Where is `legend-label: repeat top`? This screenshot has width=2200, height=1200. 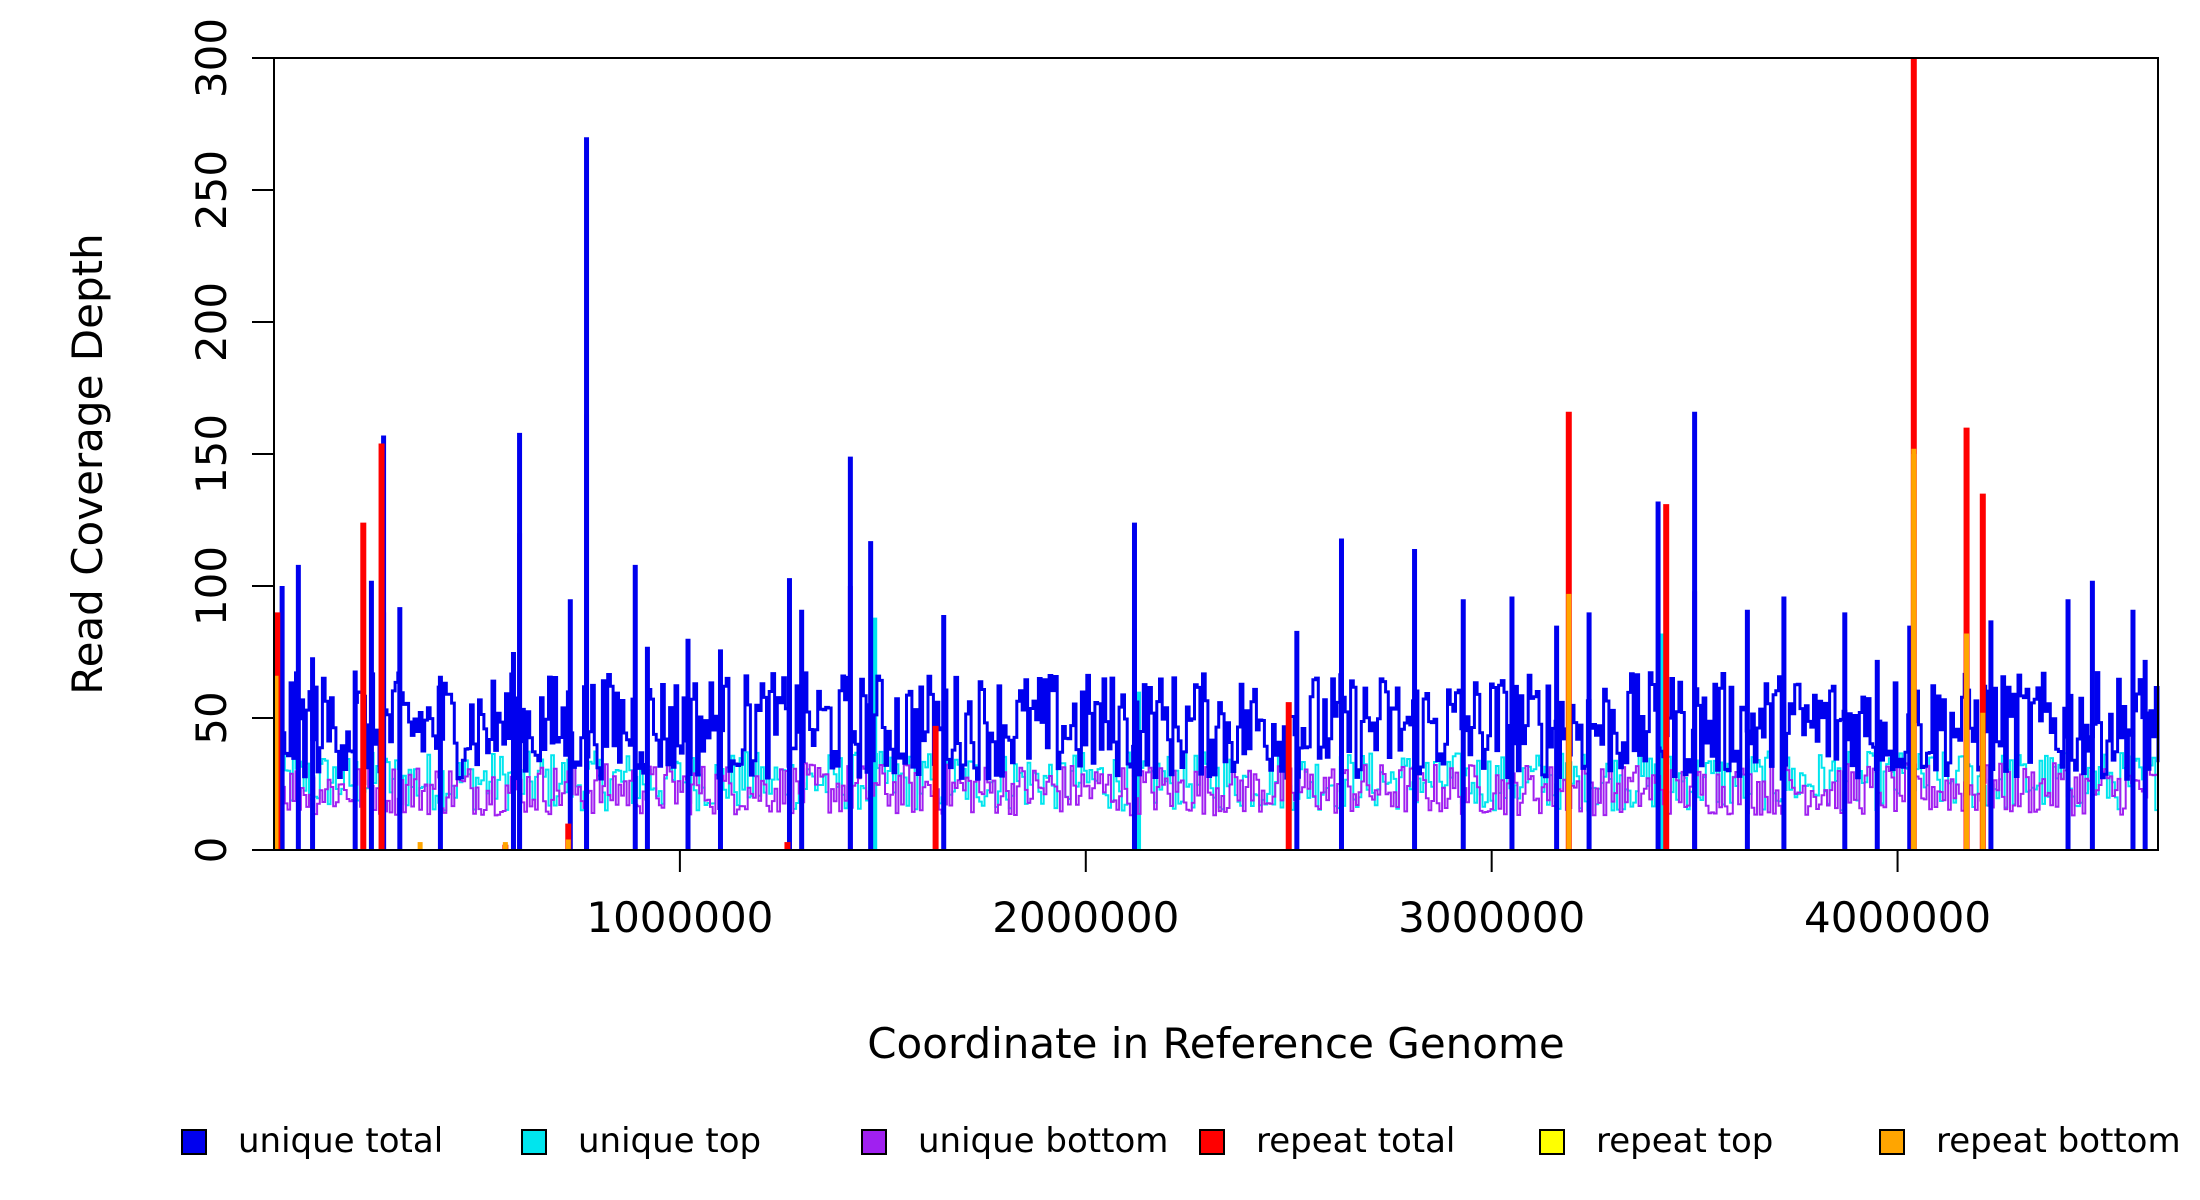 legend-label: repeat top is located at coordinates (1684, 1141).